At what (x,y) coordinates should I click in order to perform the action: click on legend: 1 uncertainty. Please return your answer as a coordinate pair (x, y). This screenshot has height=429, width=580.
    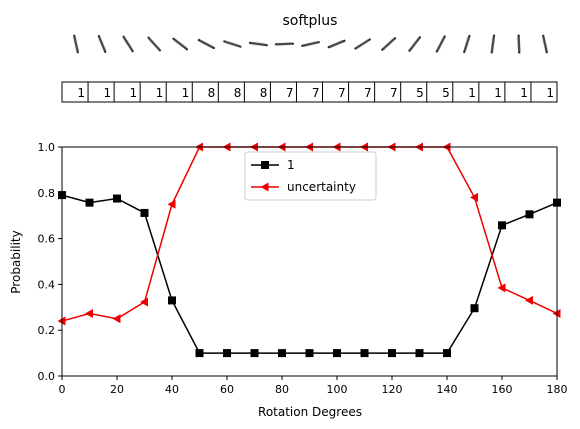
    Looking at the image, I should click on (310, 176).